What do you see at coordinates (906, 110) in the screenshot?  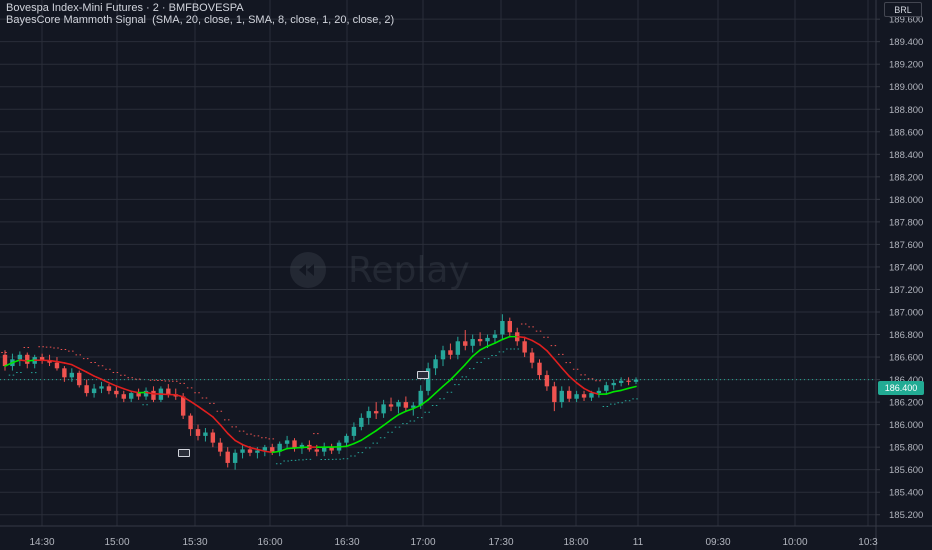 I see `price-tick-label: 188.800` at bounding box center [906, 110].